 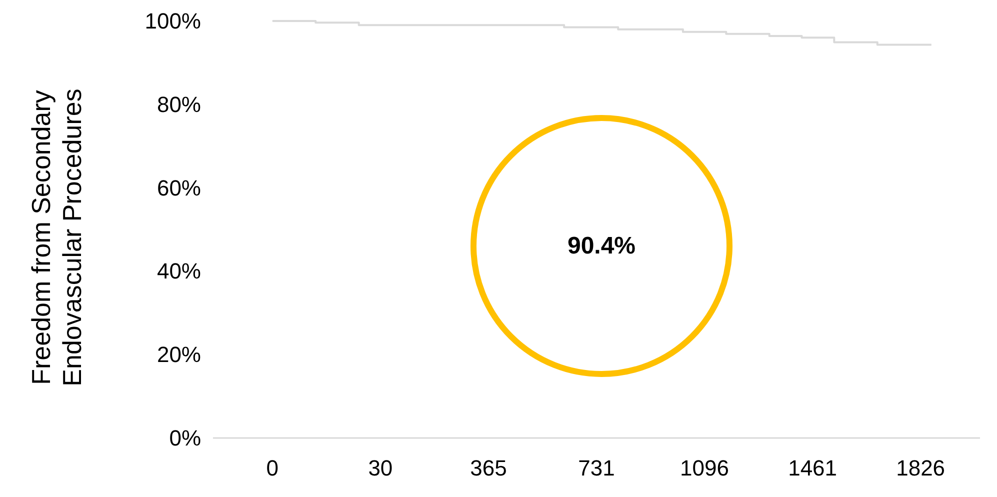 What do you see at coordinates (272, 468) in the screenshot?
I see `x-tick-label: 0` at bounding box center [272, 468].